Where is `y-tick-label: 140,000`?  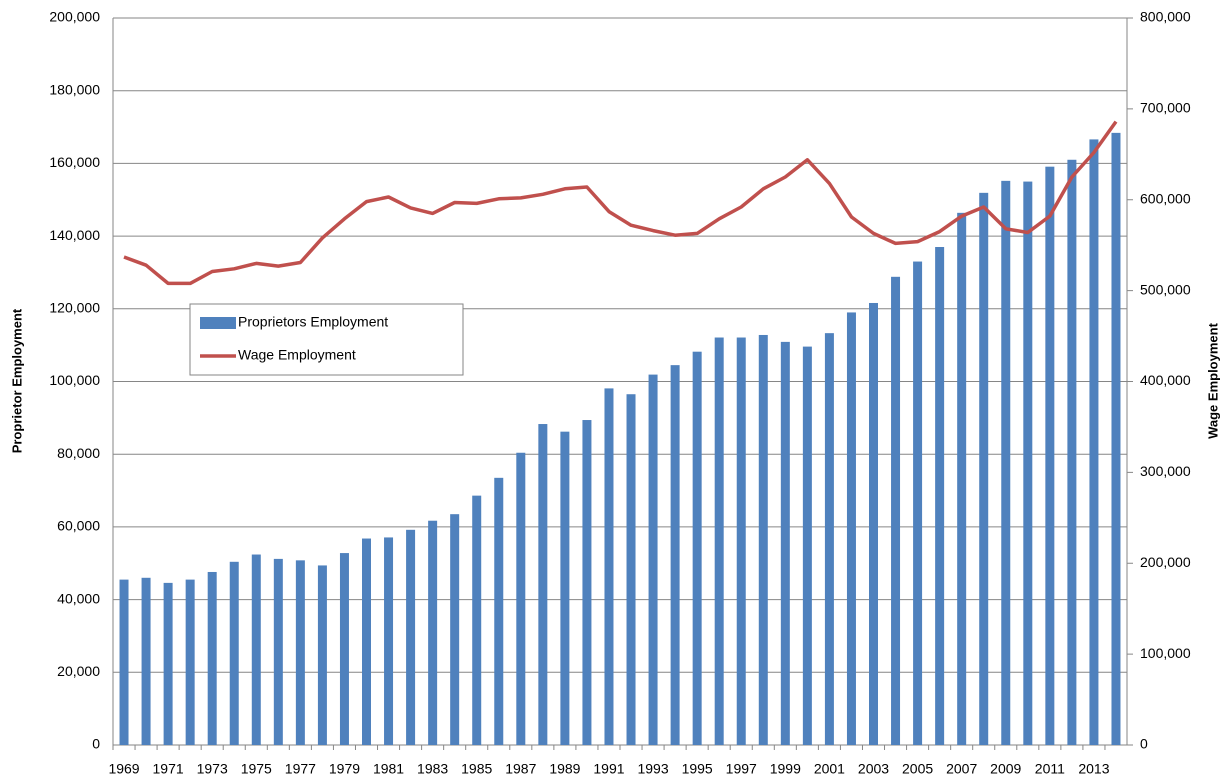
y-tick-label: 140,000 is located at coordinates (74, 235).